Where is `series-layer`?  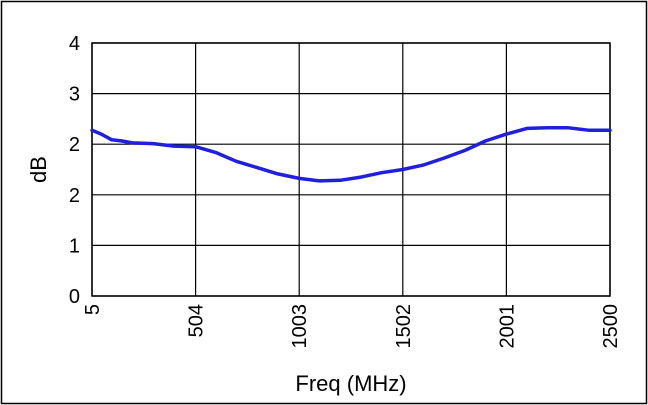
series-layer is located at coordinates (351, 154).